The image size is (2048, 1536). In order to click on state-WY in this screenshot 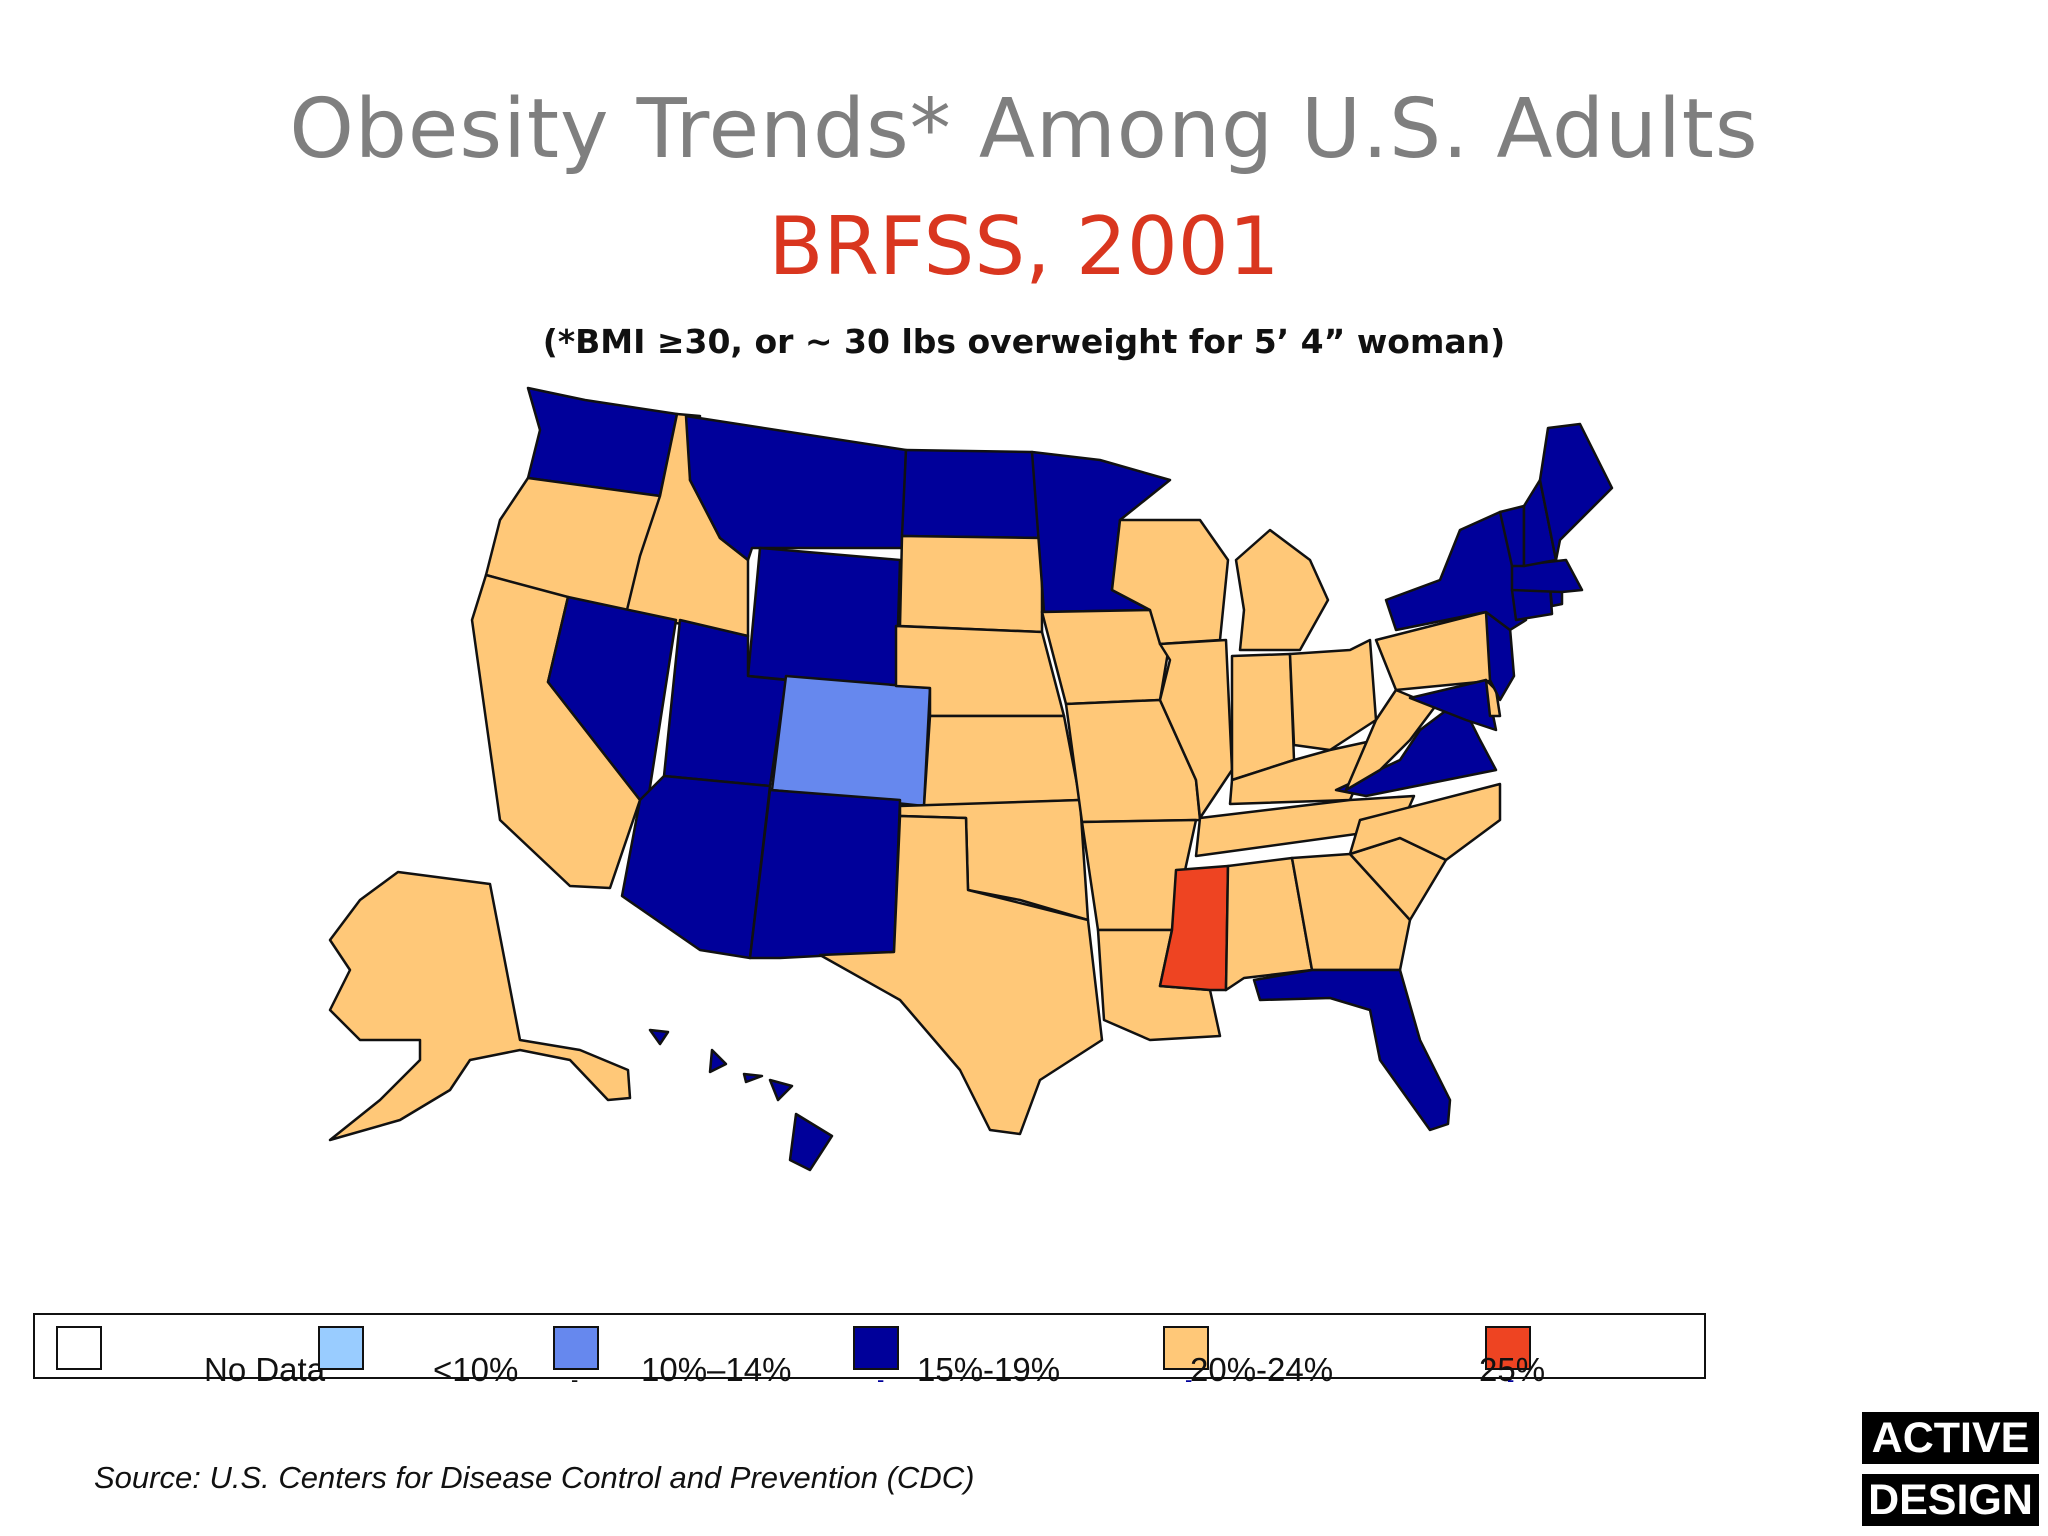, I will do `click(824, 619)`.